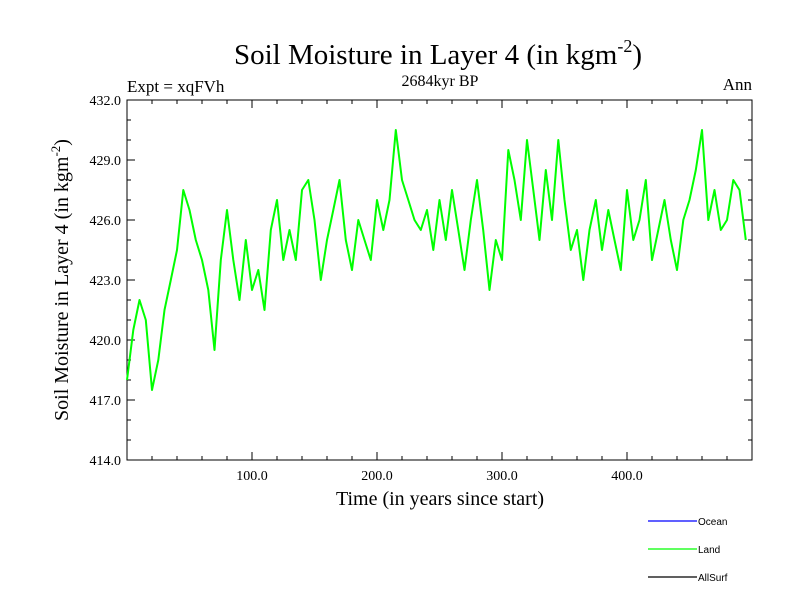  I want to click on x-tick-label: 300.0, so click(502, 476).